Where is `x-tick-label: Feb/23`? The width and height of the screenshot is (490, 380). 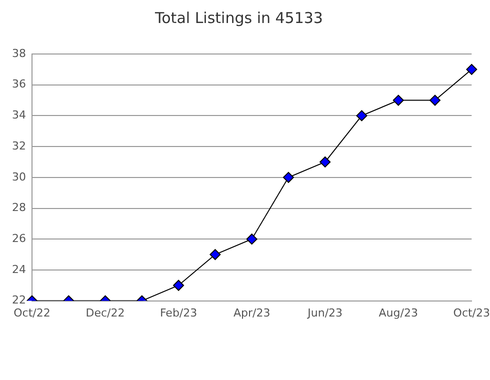 x-tick-label: Feb/23 is located at coordinates (179, 313).